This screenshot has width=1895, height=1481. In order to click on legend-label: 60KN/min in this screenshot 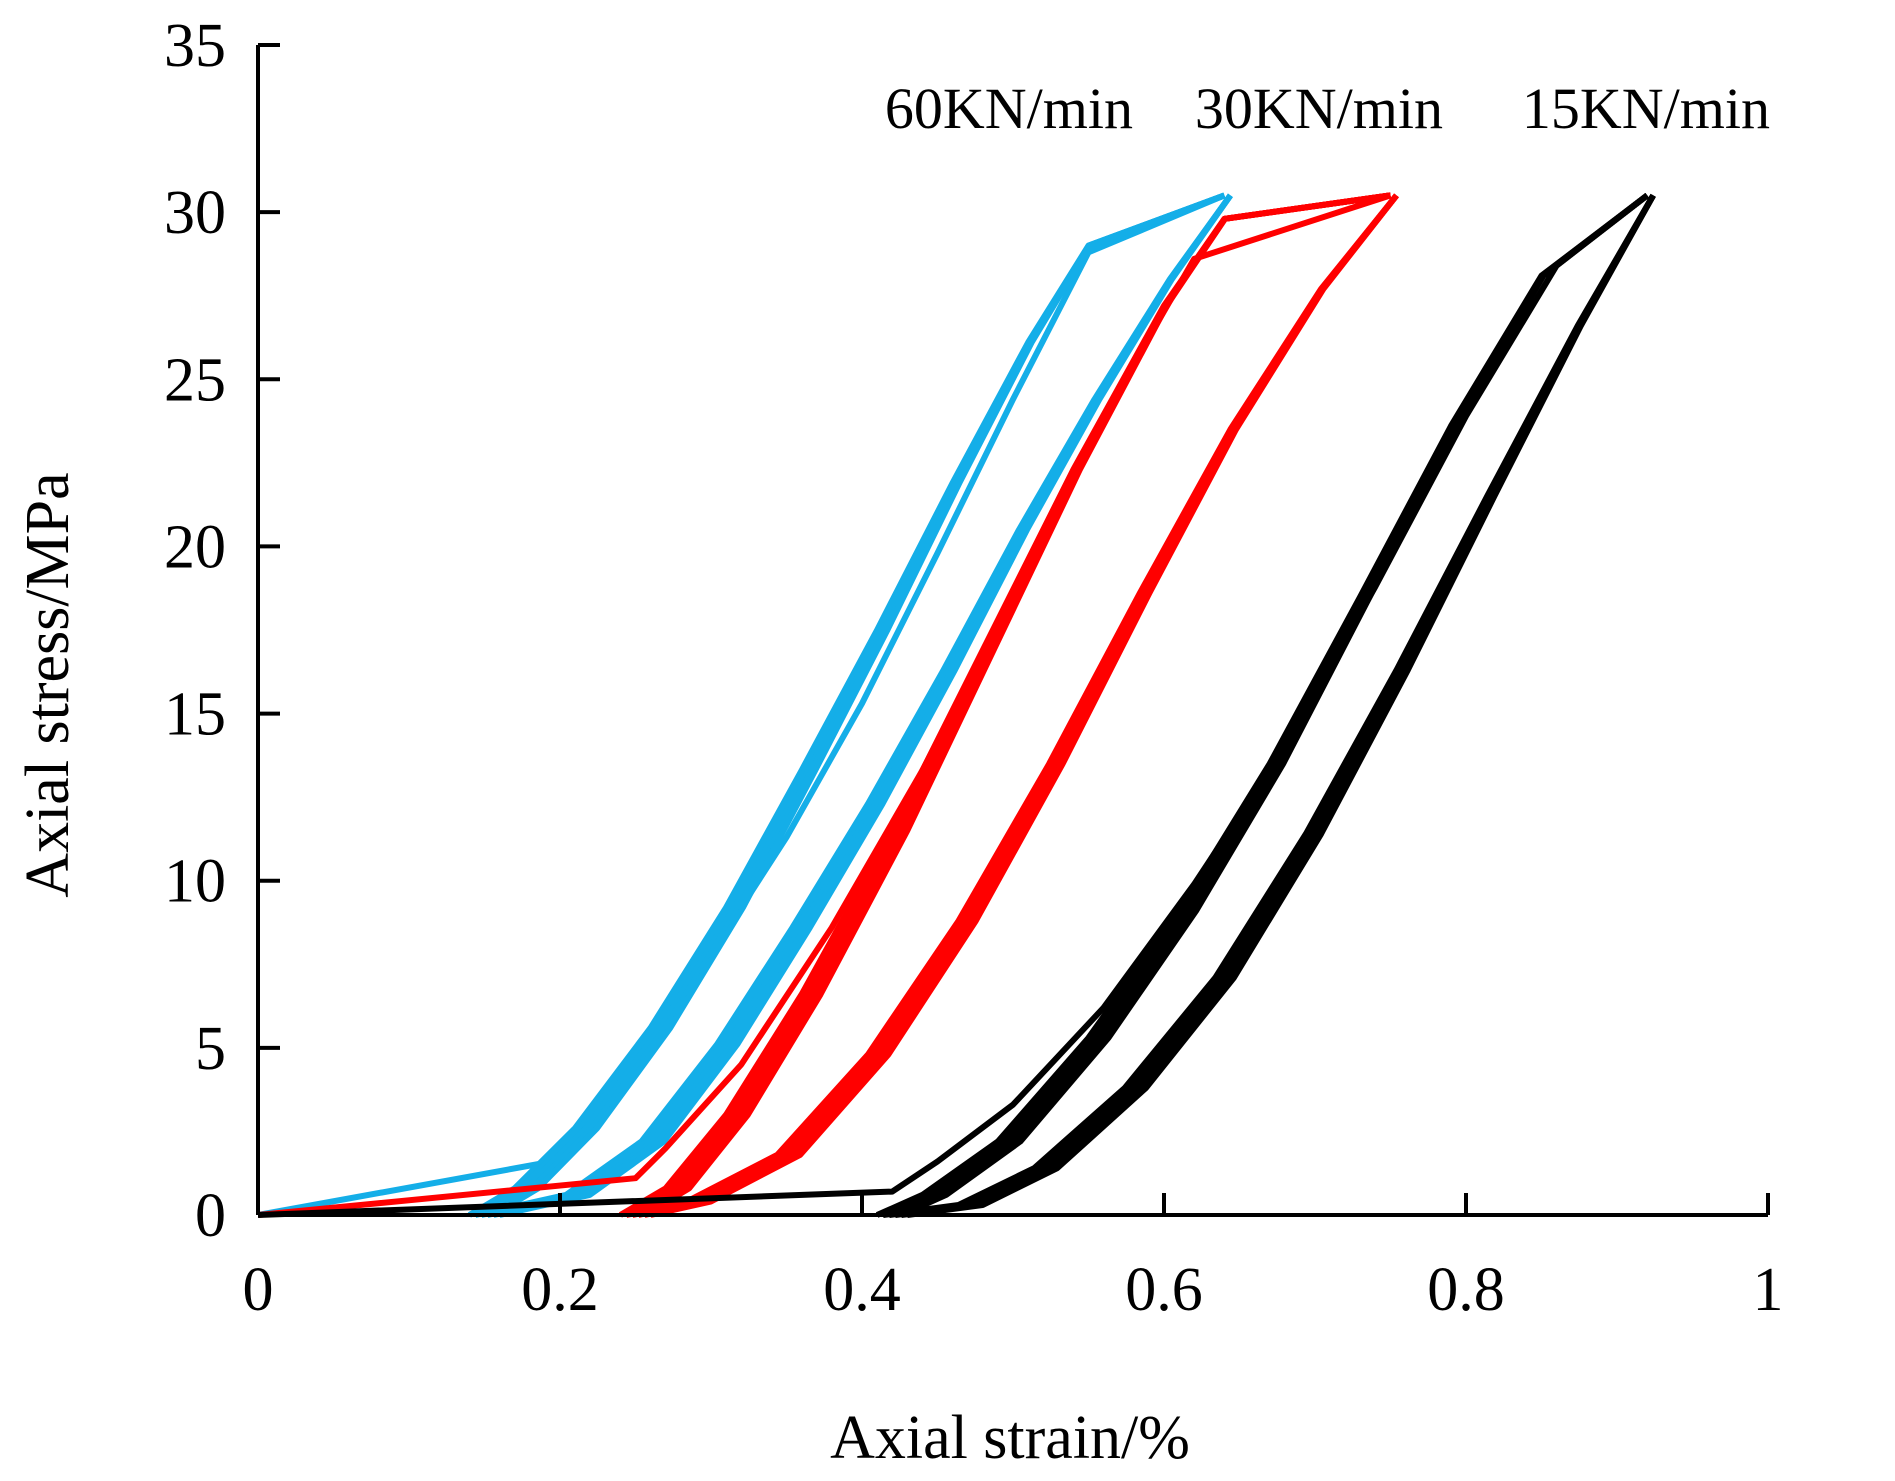, I will do `click(1009, 108)`.